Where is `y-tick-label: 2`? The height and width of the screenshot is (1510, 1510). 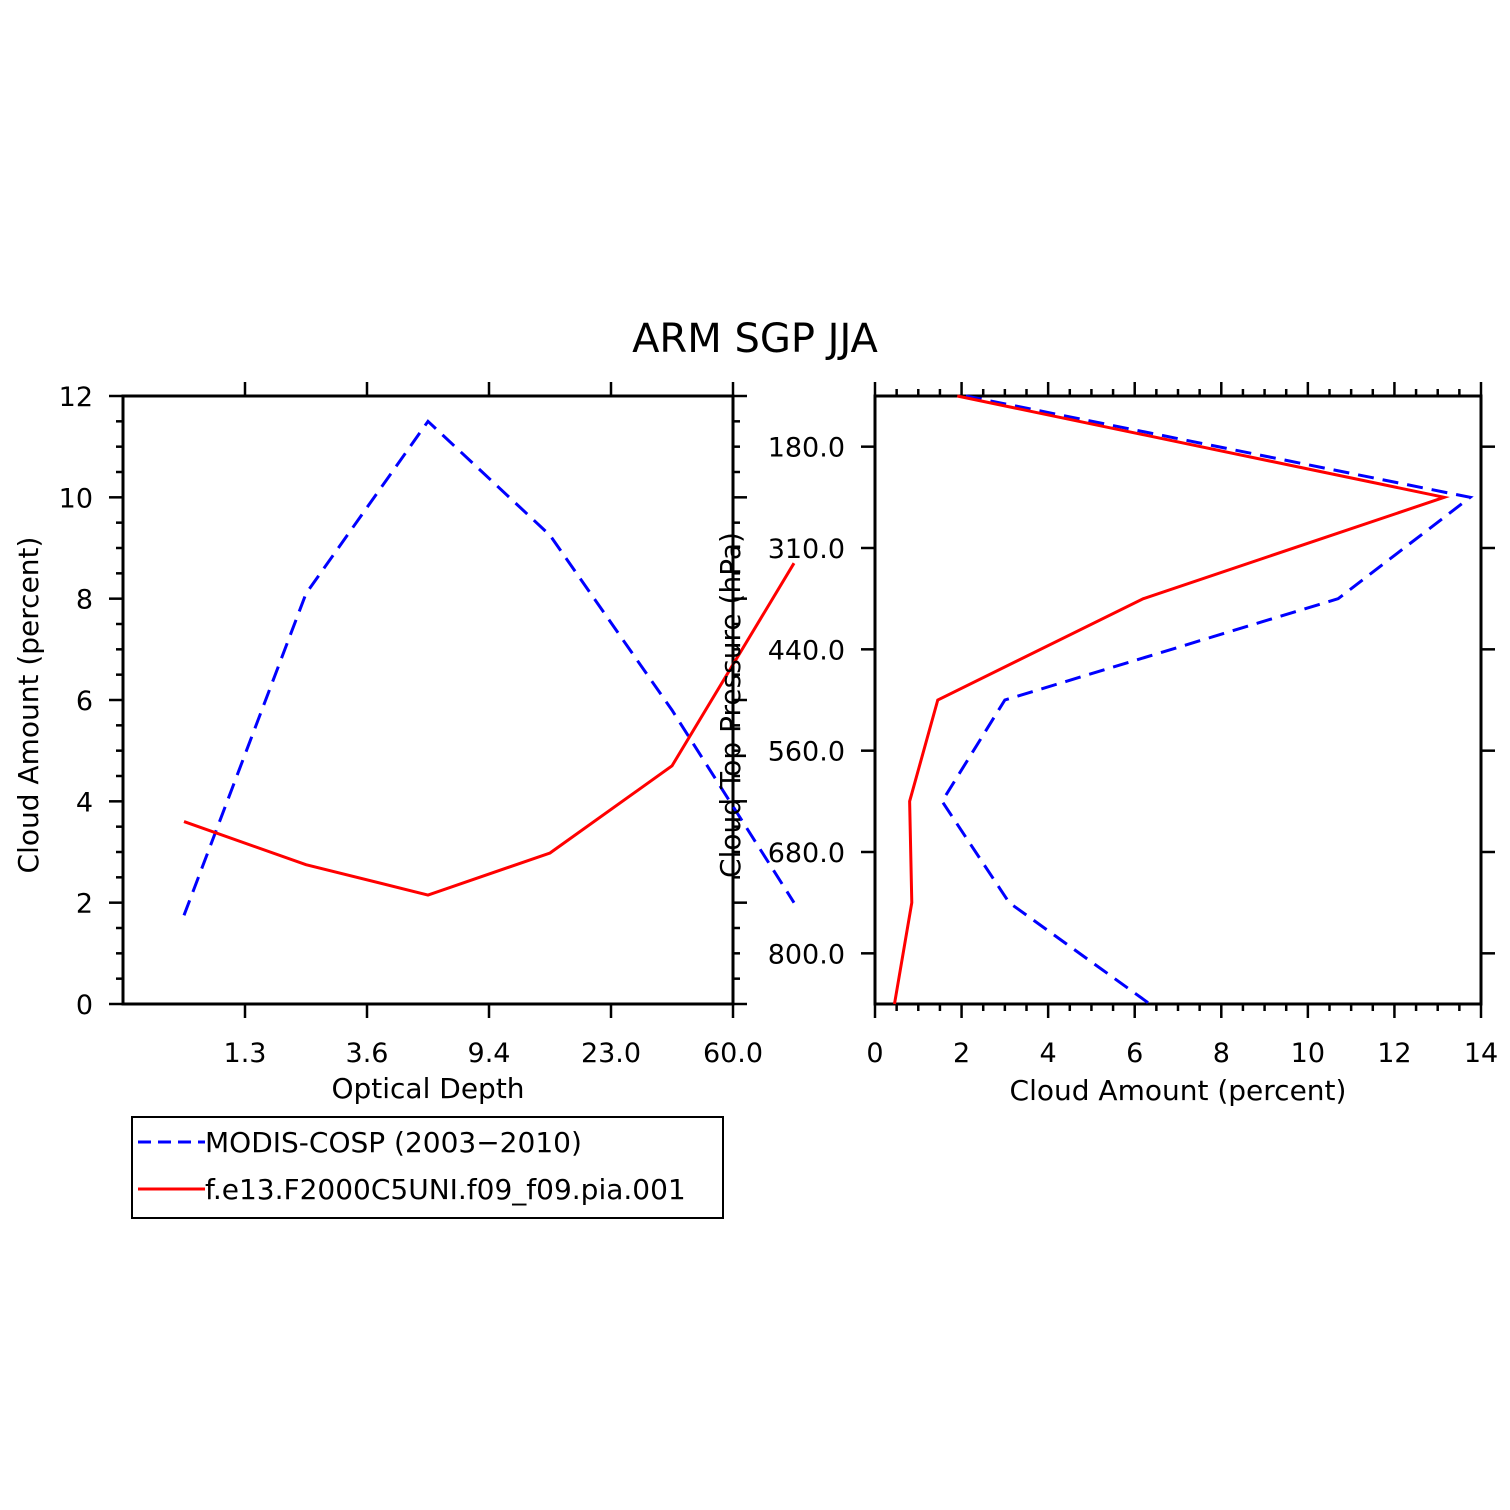 y-tick-label: 2 is located at coordinates (84, 904).